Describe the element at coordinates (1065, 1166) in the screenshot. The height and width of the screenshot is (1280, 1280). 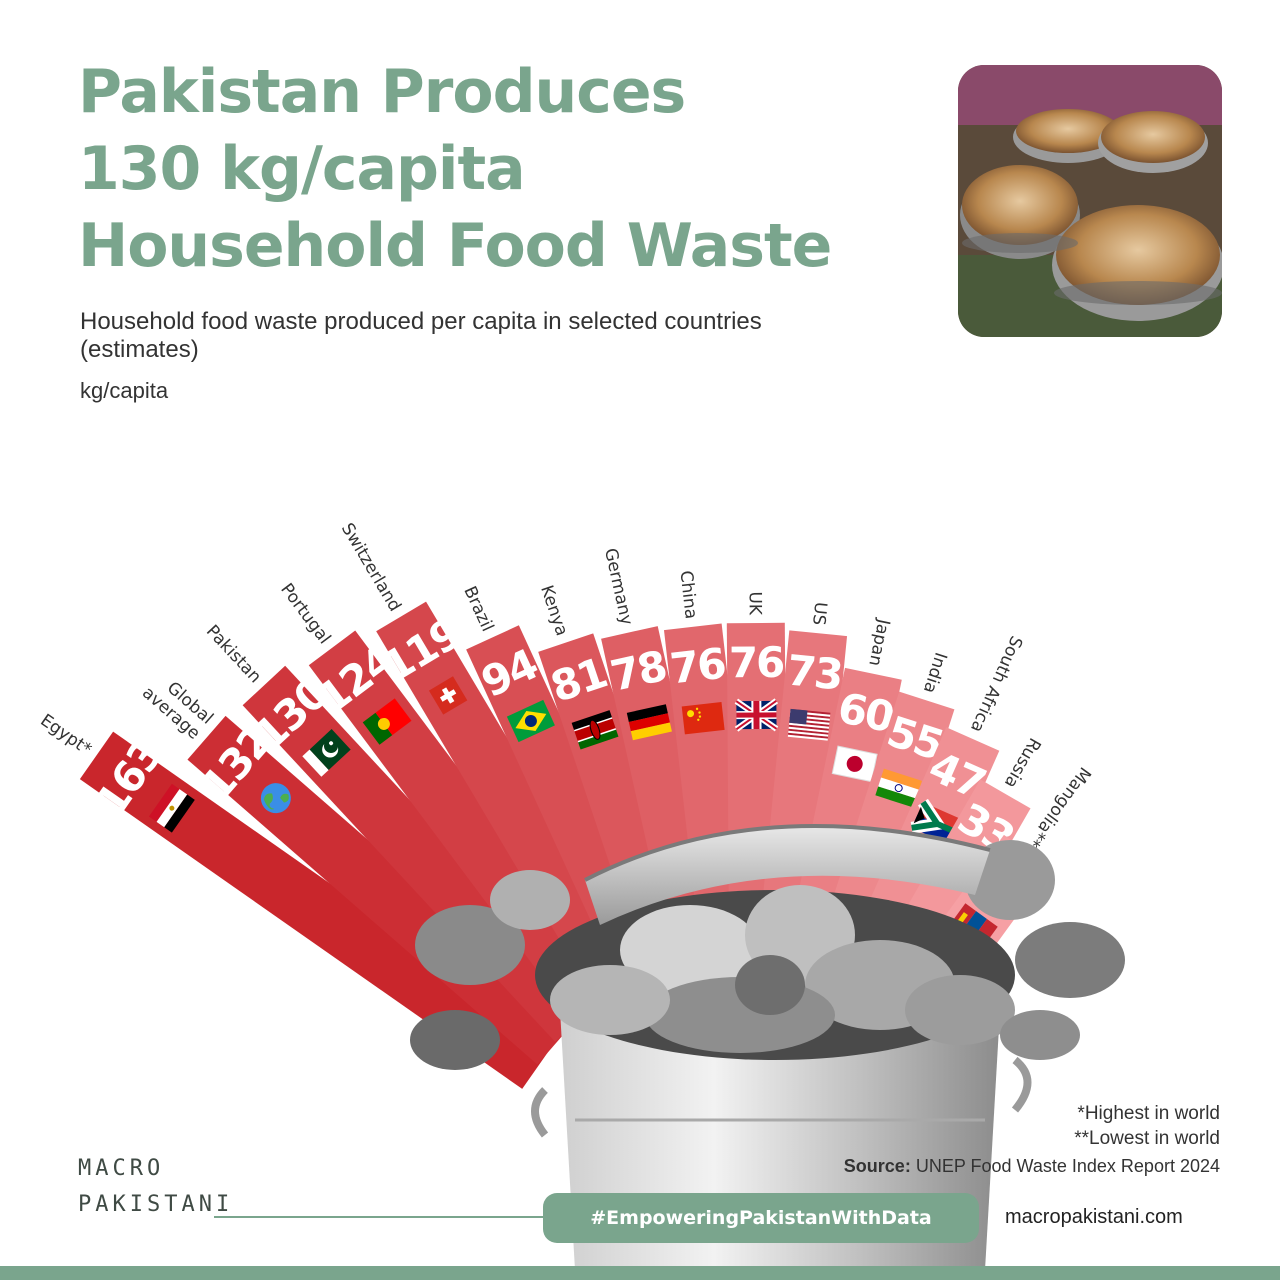
I see `source-text: UNEP Food Waste Index Report 2024` at that location.